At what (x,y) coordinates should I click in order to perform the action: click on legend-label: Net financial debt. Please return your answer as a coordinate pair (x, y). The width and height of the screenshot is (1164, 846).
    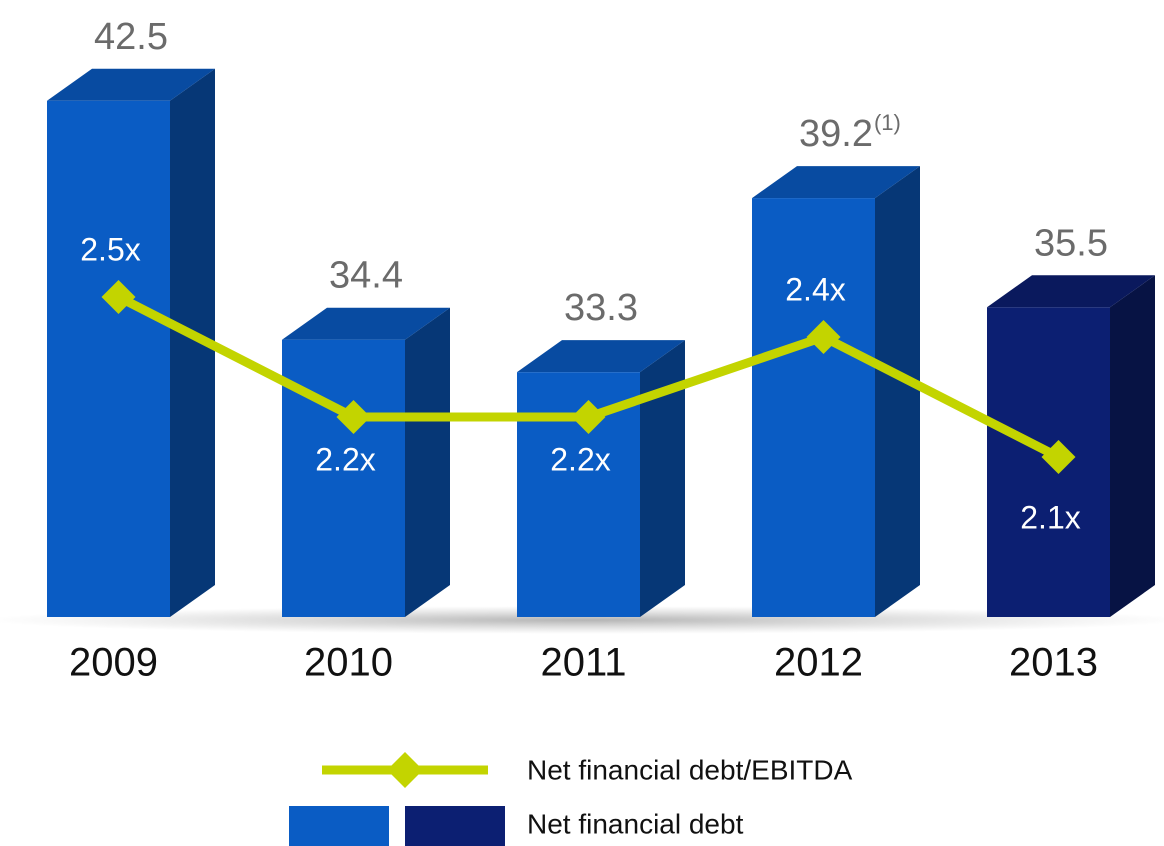
    Looking at the image, I should click on (635, 823).